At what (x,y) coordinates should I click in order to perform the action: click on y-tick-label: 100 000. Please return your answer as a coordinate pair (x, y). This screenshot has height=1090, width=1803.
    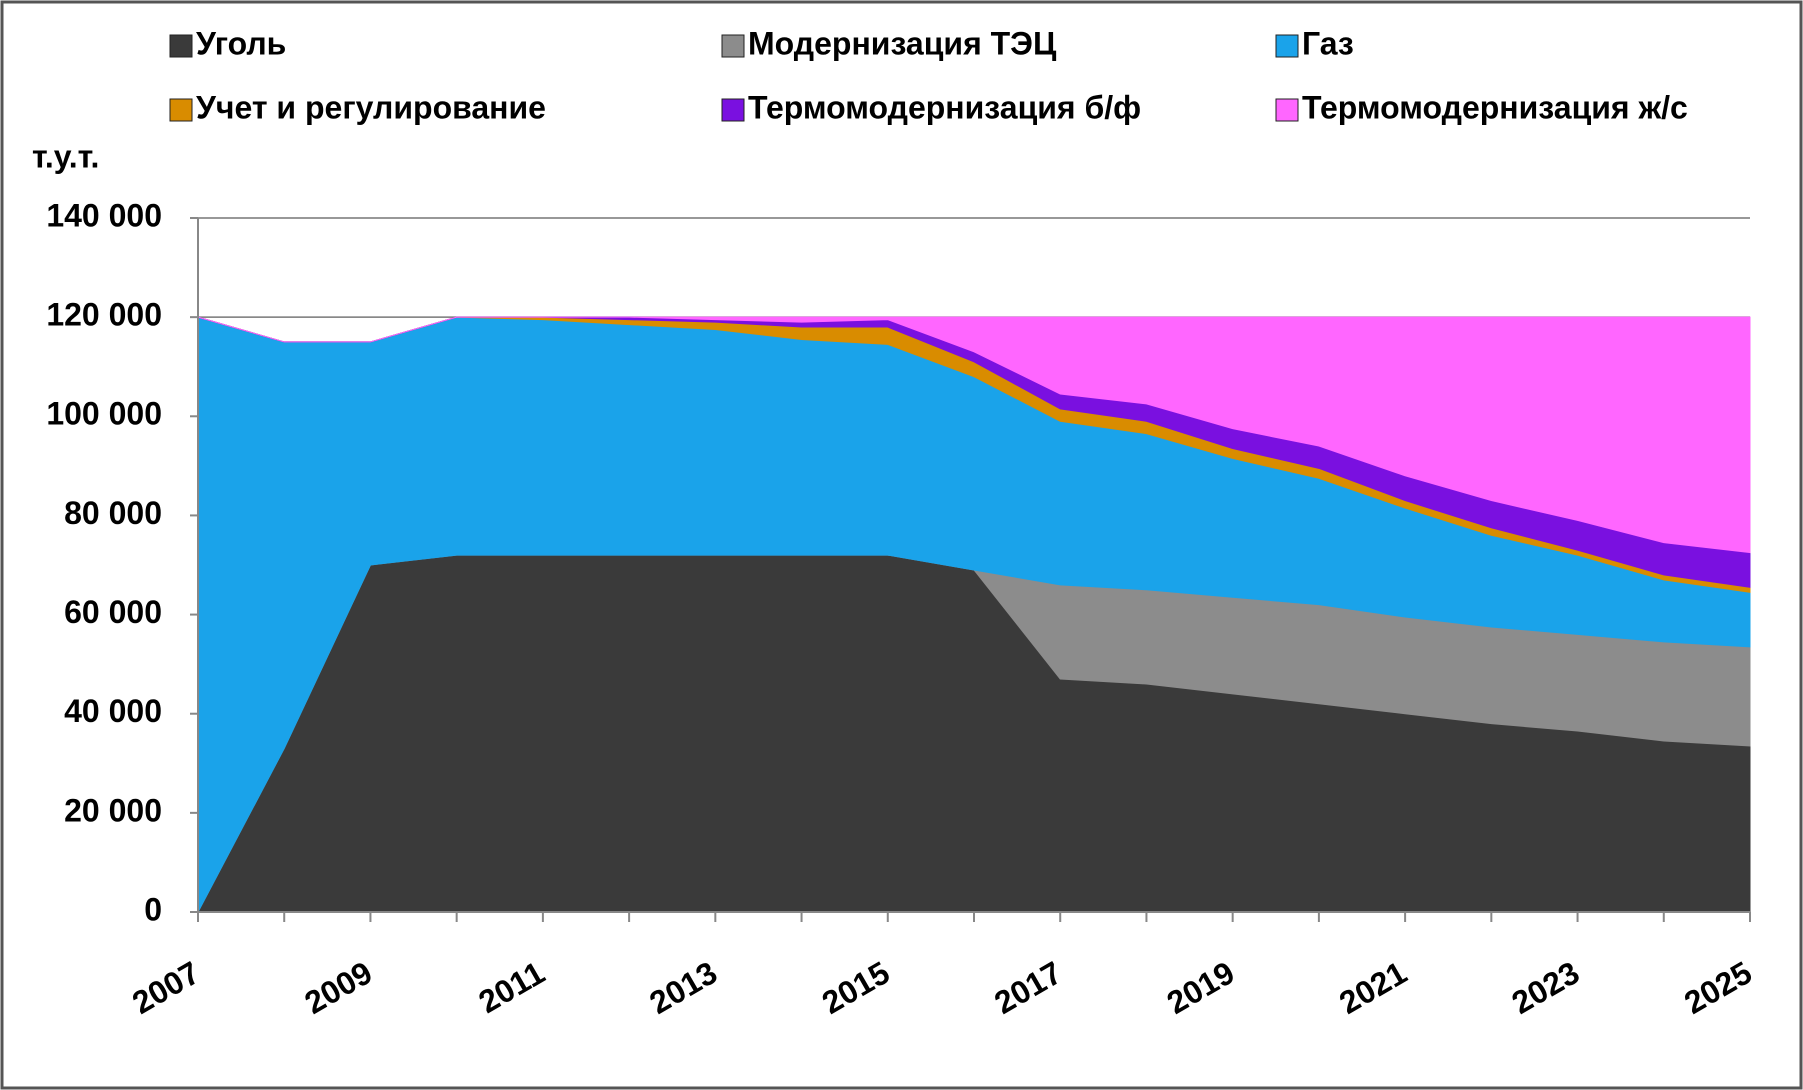
    Looking at the image, I should click on (104, 414).